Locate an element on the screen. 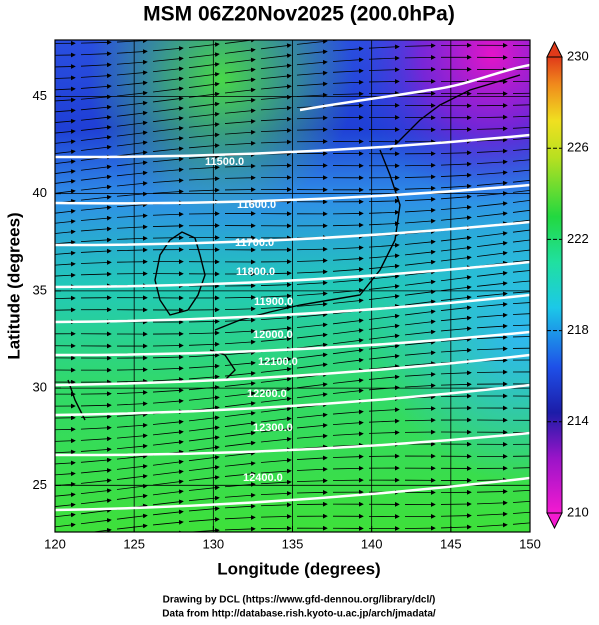 The image size is (599, 625). x-tick-label: 150 is located at coordinates (530, 543).